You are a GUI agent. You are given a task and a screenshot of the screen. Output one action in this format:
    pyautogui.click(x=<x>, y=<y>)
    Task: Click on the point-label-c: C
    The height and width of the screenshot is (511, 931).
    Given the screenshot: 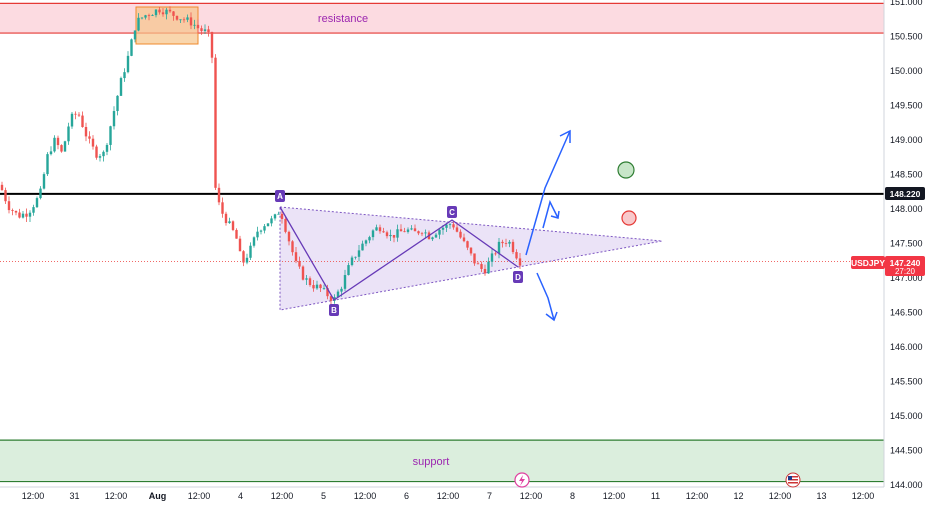 What is the action you would take?
    pyautogui.click(x=452, y=212)
    